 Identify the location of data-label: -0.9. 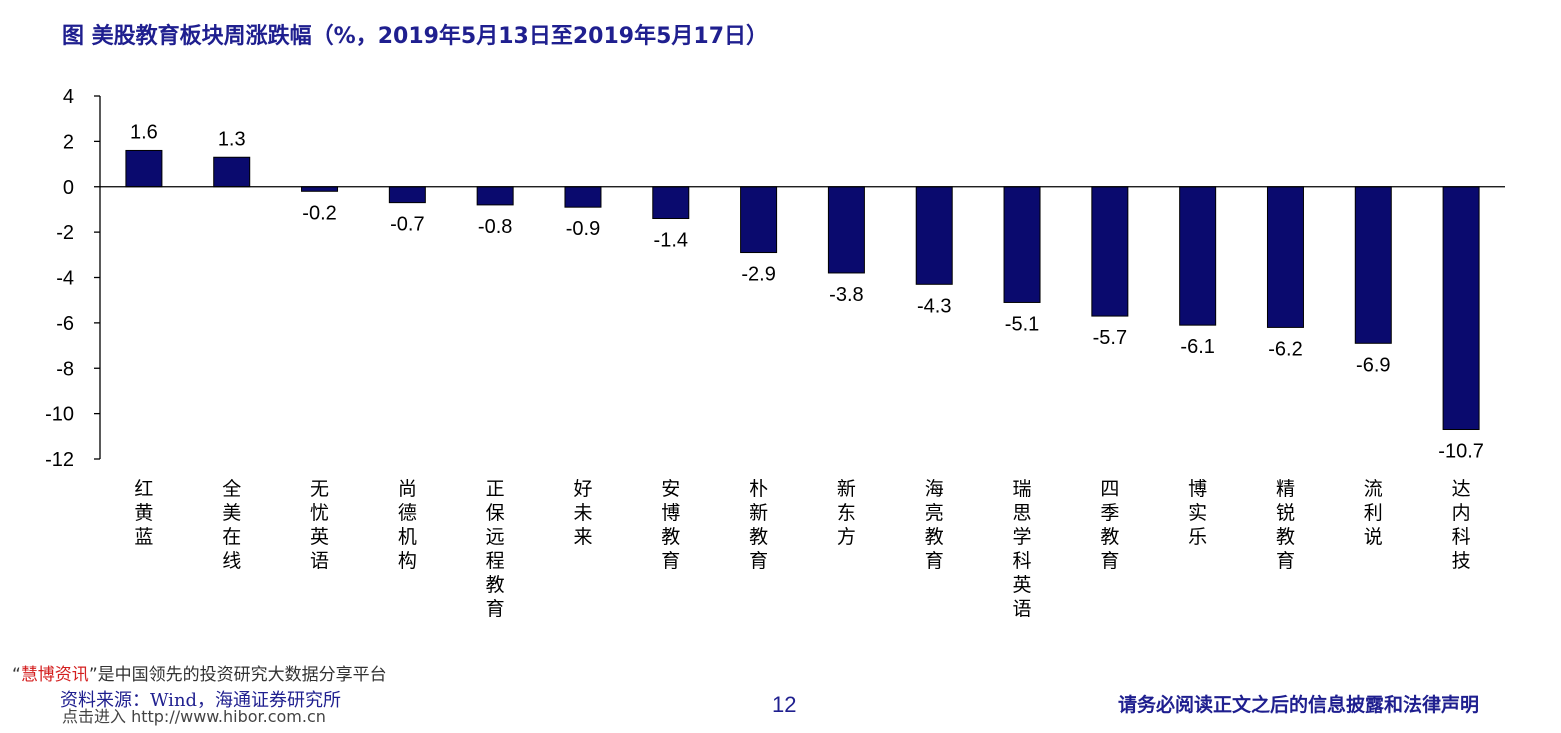
(583, 229).